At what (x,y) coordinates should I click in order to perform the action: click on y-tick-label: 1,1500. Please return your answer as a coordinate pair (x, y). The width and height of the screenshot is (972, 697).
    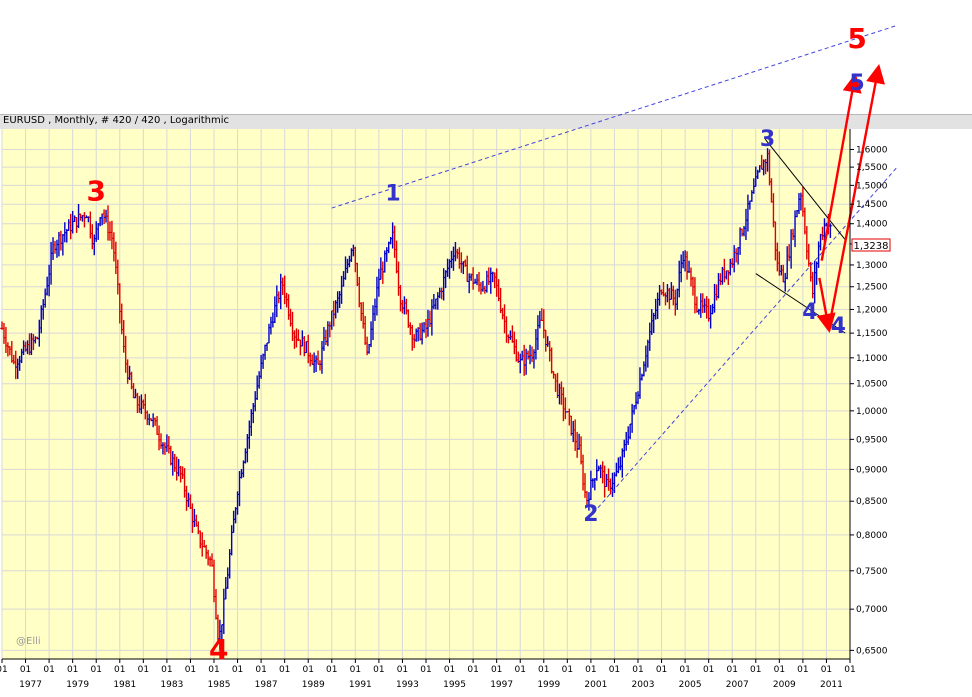
    Looking at the image, I should click on (872, 334).